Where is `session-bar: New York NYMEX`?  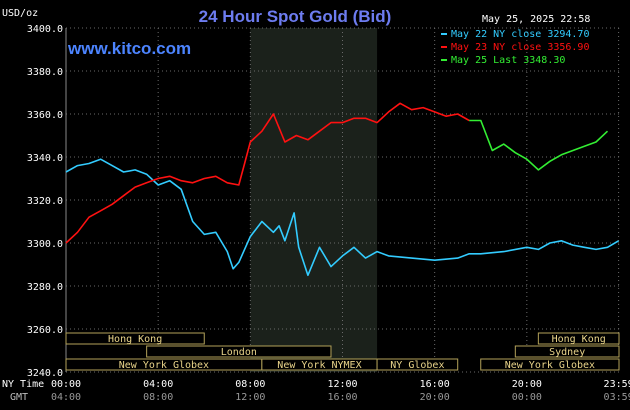 session-bar: New York NYMEX is located at coordinates (319, 364).